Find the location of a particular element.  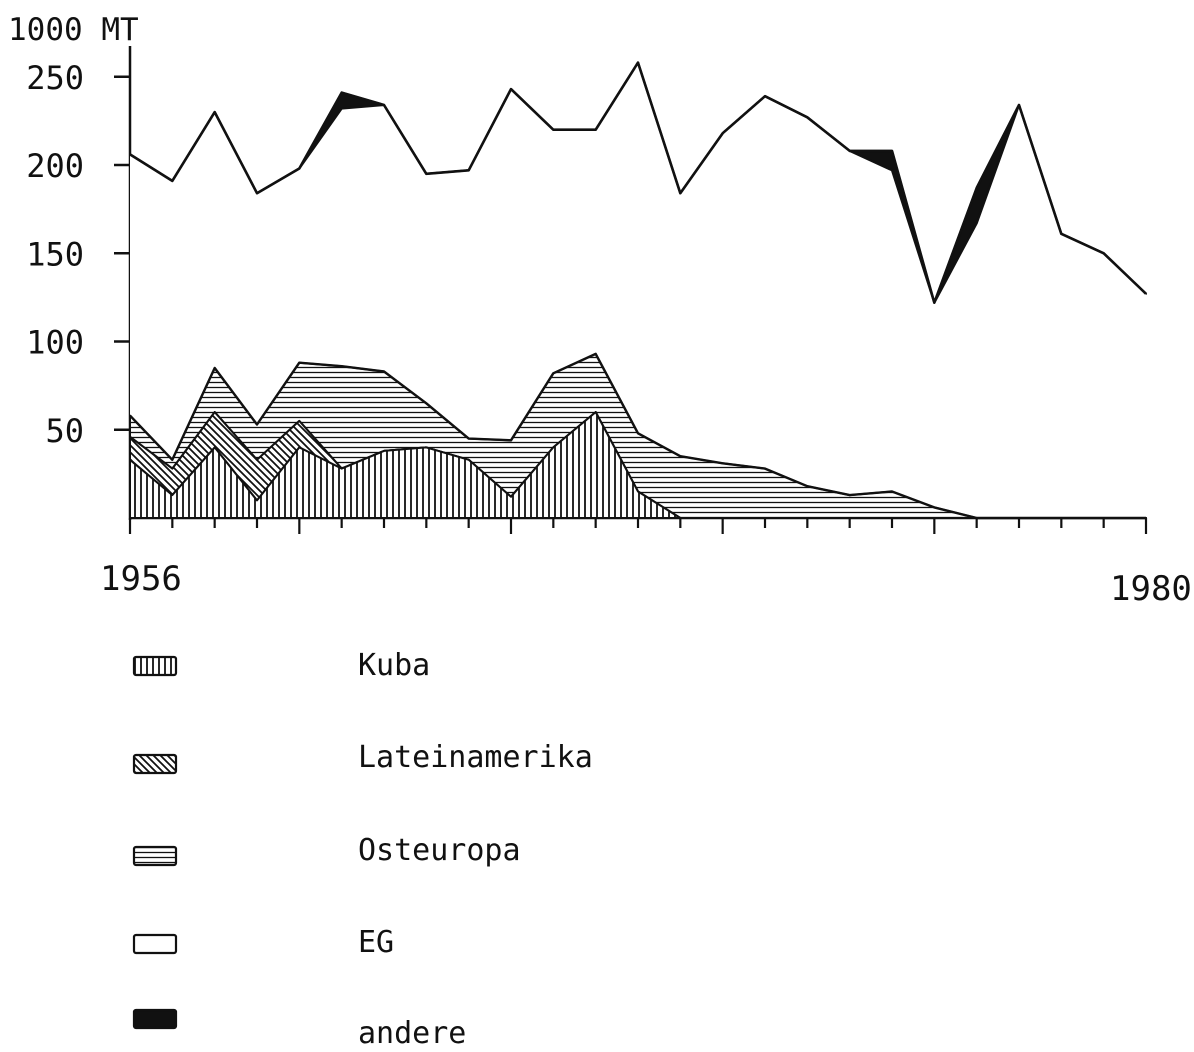

legend: Kuba Lateinamerika Osteuropa EG andere is located at coordinates (362, 849).